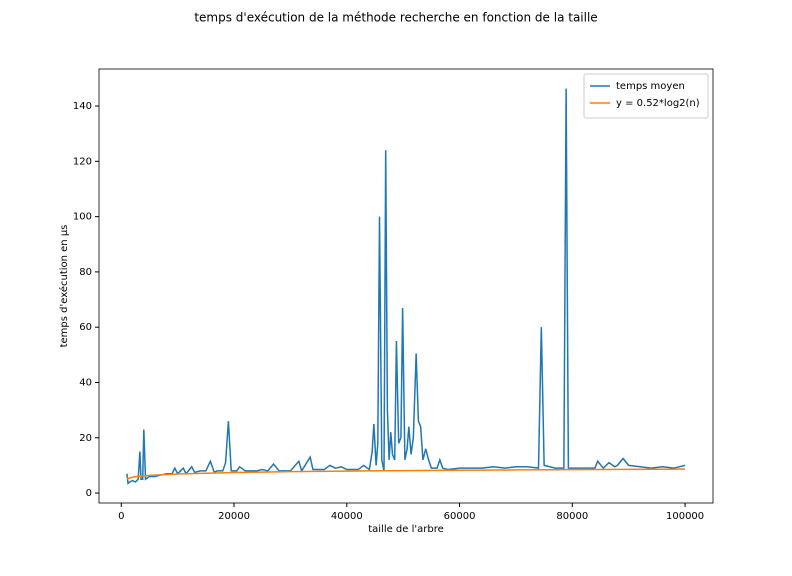 Image resolution: width=792 pixels, height=576 pixels. Describe the element at coordinates (650, 86) in the screenshot. I see `legend-label: temps moyen` at that location.